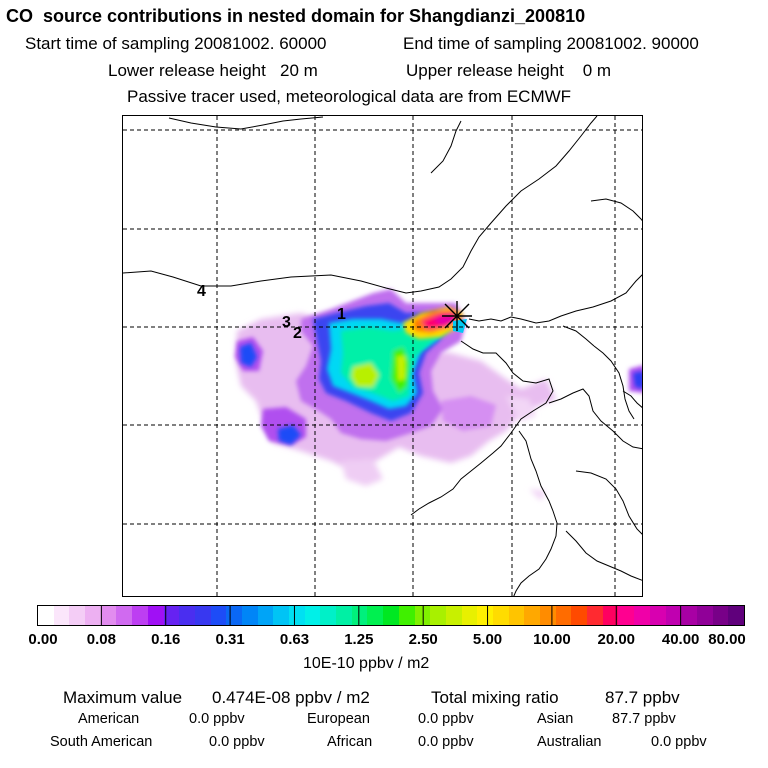 This screenshot has height=768, width=768. Describe the element at coordinates (294, 639) in the screenshot. I see `colorbar-tick-label: 0.63` at that location.